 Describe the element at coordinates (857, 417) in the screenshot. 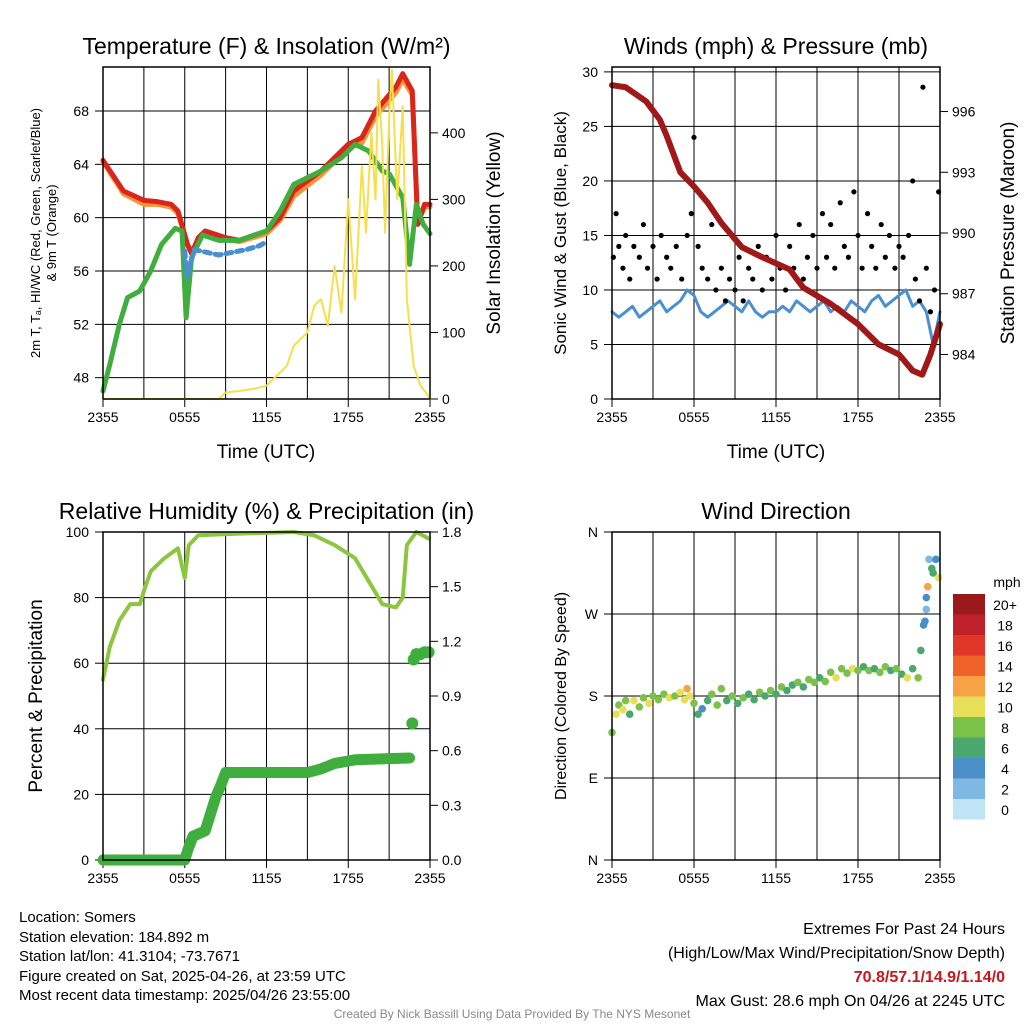

I see `x-tick-label: 1755` at that location.